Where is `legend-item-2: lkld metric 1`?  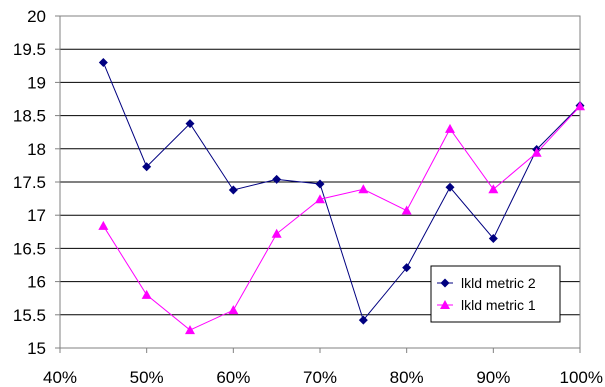 legend-item-2: lkld metric 1 is located at coordinates (486, 305).